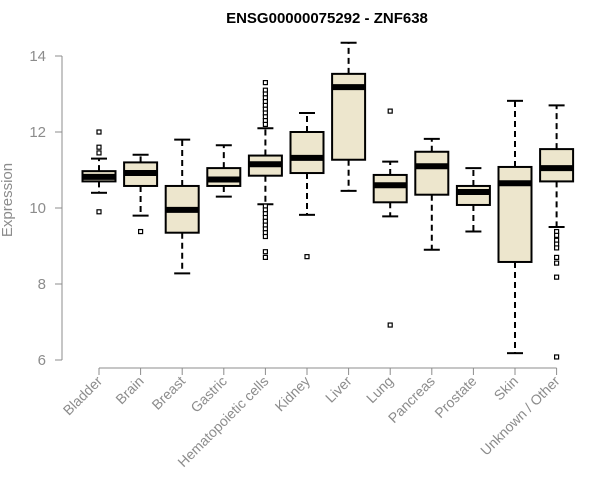 The height and width of the screenshot is (500, 600). I want to click on box-bladder, so click(99, 172).